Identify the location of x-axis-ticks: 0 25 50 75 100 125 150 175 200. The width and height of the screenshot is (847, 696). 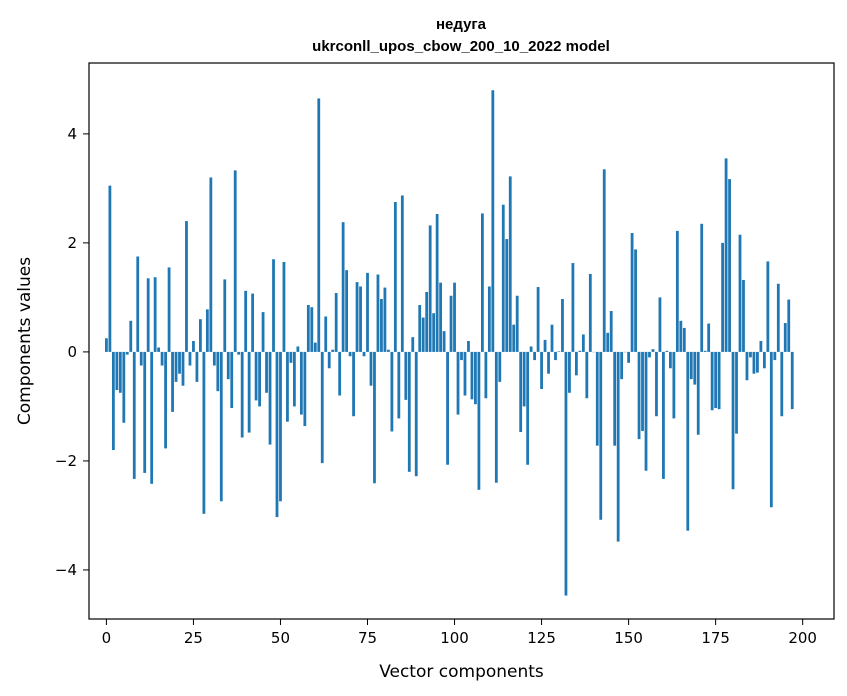
(459, 633).